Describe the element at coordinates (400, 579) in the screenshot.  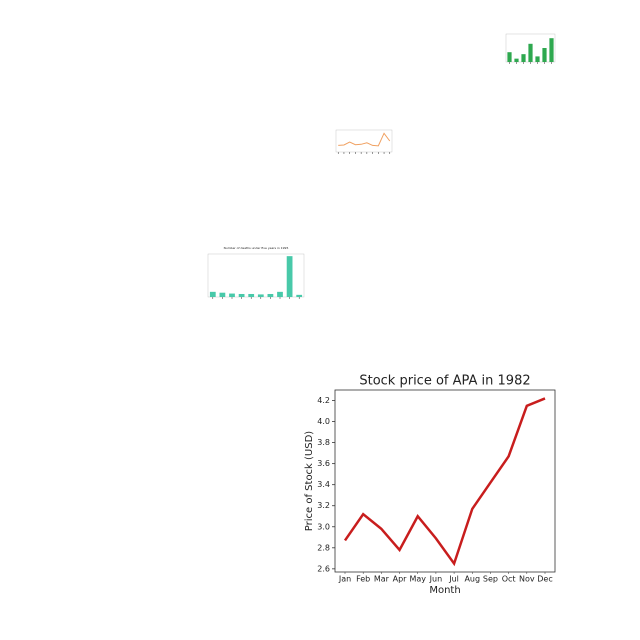
I see `x-tick-label: Apr` at that location.